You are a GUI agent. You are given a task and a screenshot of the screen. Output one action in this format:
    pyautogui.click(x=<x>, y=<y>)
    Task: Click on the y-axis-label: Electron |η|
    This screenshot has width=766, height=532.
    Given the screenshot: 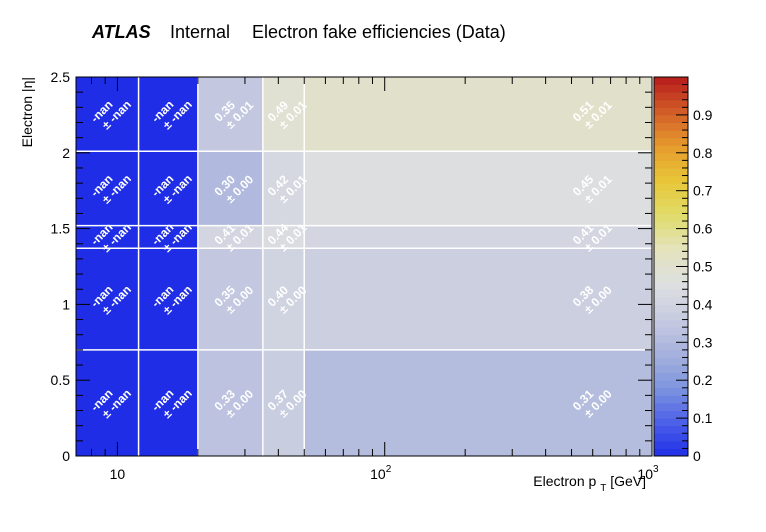 What is the action you would take?
    pyautogui.click(x=27, y=112)
    